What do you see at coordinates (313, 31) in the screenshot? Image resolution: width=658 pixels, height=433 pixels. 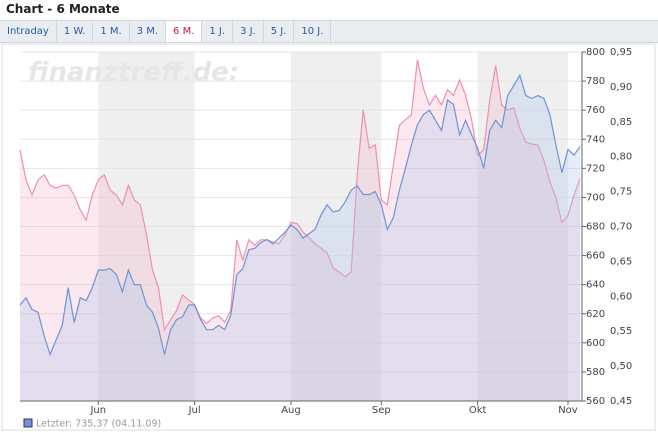 I see `tab: 10 J.` at bounding box center [313, 31].